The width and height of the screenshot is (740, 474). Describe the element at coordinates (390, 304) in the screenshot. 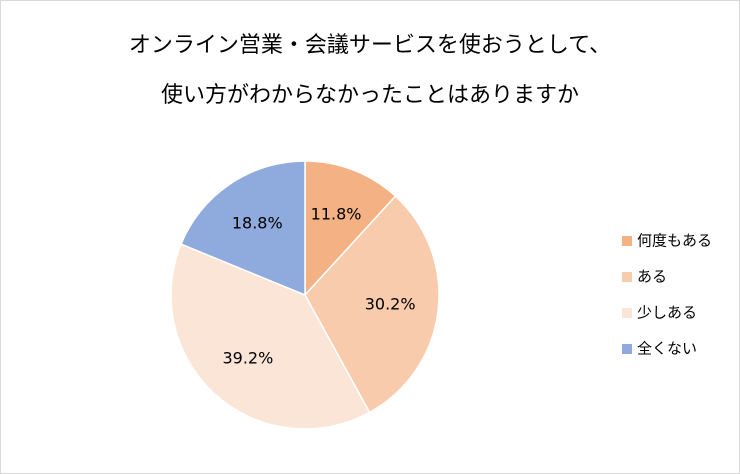

I see `data-label: 30.2%` at that location.